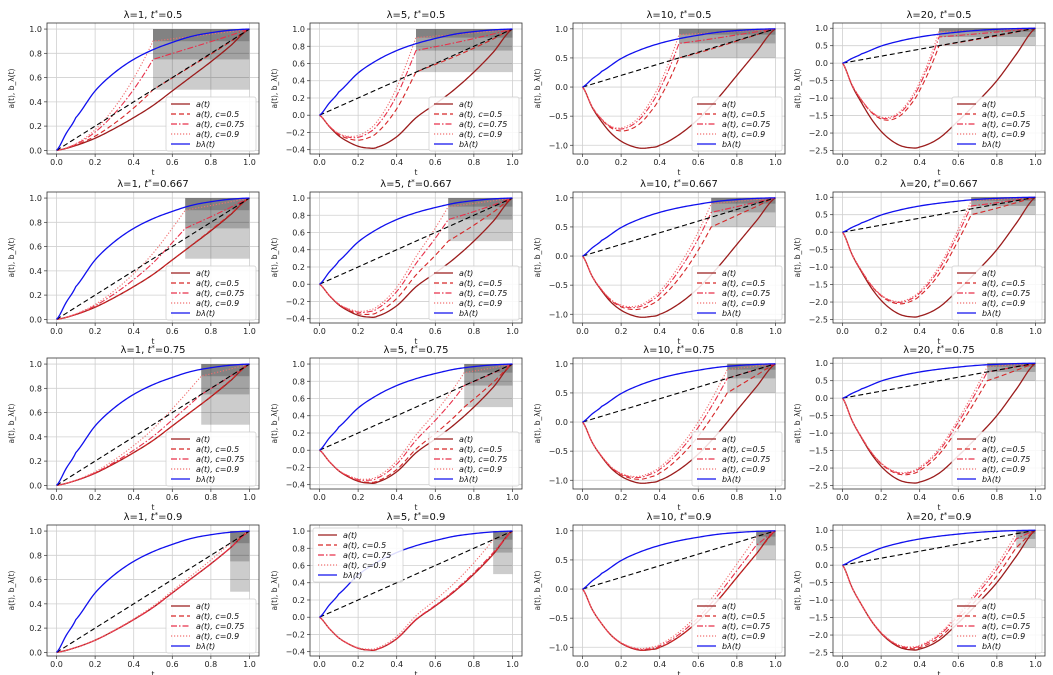 Image resolution: width=1053 pixels, height=675 pixels. I want to click on x-tick-label: 0.8, so click(474, 497).